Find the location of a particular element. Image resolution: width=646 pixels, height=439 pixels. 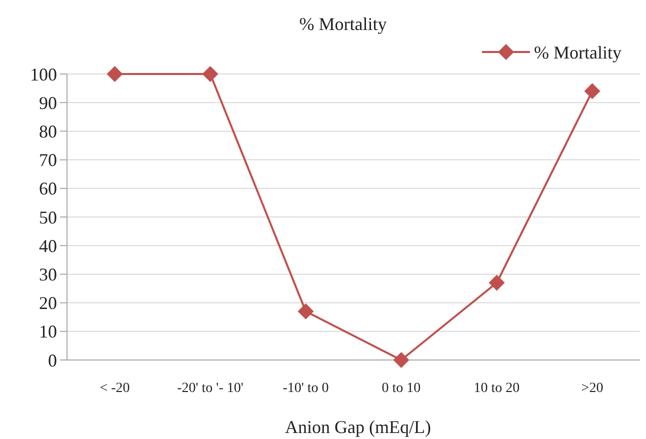

y-tick-label: 10 is located at coordinates (48, 332).